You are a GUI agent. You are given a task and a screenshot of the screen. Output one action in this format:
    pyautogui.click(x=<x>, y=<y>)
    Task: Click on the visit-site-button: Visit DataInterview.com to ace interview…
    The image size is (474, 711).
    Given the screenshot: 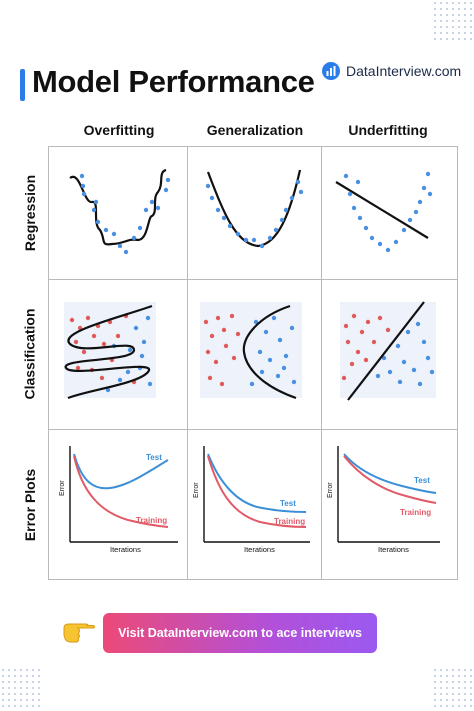 What is the action you would take?
    pyautogui.click(x=240, y=633)
    